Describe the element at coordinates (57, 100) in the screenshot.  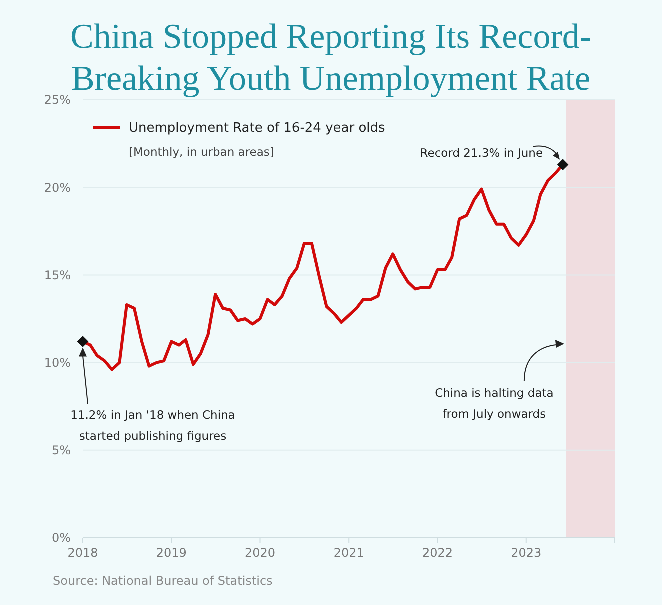
I see `y-tick-label: 25%` at that location.